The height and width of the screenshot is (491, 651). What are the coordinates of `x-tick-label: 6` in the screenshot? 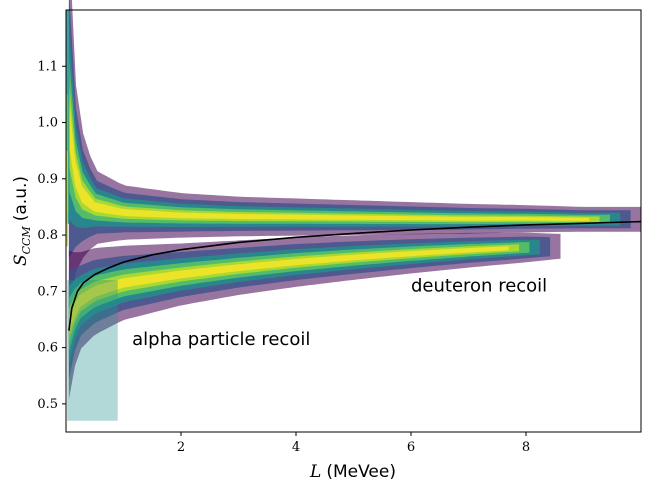 It's located at (411, 447).